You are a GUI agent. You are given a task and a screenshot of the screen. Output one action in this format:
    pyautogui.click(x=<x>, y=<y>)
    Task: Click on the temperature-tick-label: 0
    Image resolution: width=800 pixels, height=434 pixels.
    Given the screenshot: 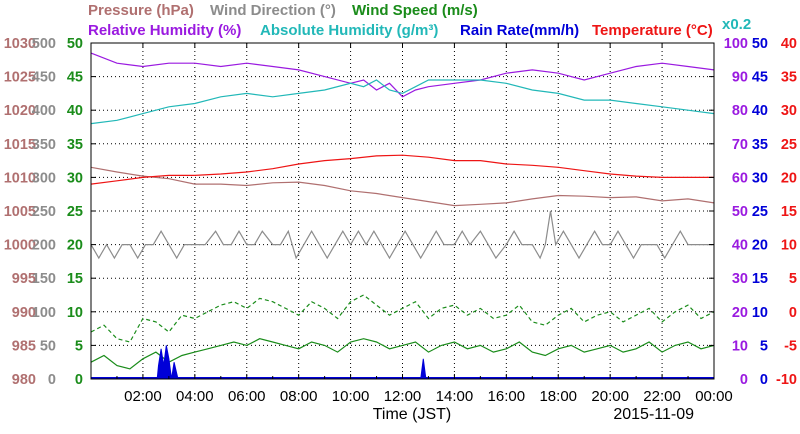 What is the action you would take?
    pyautogui.click(x=793, y=313)
    